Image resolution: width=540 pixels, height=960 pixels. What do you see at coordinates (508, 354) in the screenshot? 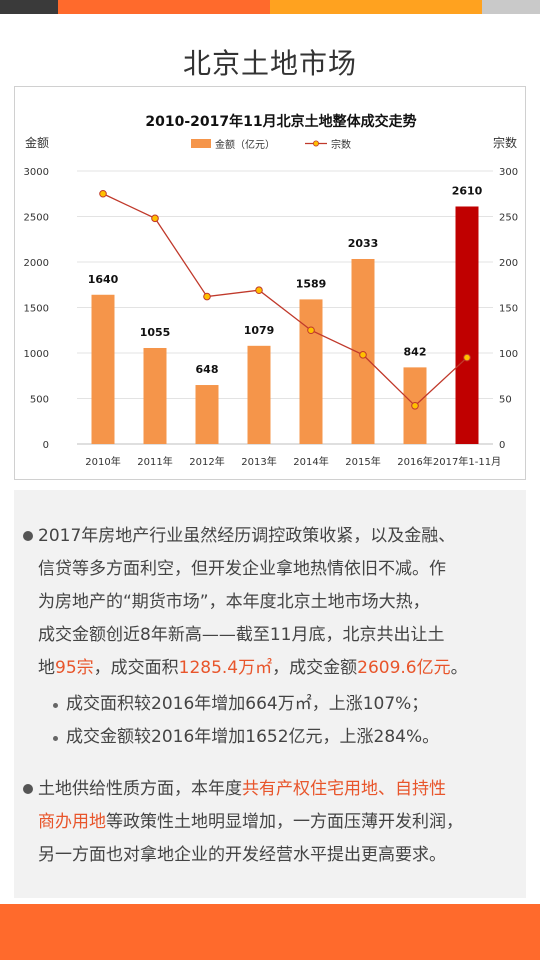
I see `y2-tick-label: 100` at bounding box center [508, 354].